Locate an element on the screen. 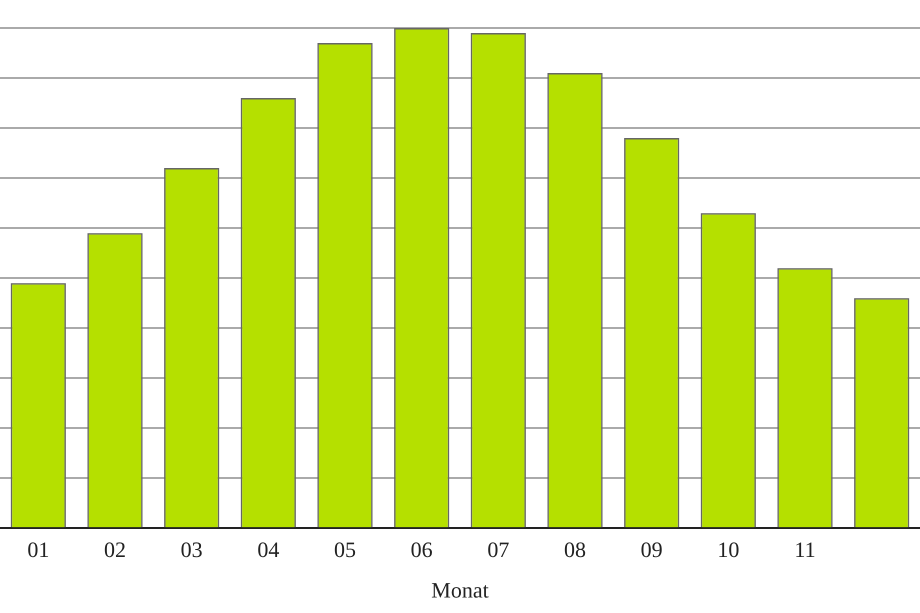 The height and width of the screenshot is (613, 920). x-tick-label: 11 is located at coordinates (805, 549).